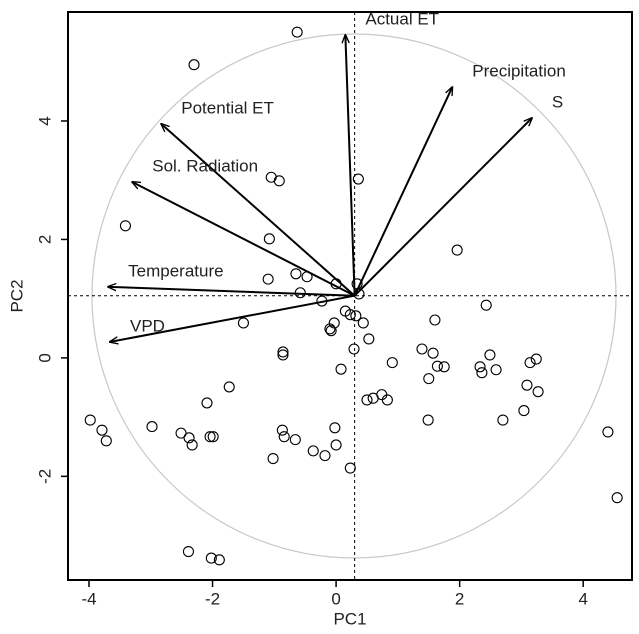 This screenshot has width=639, height=634. What do you see at coordinates (175, 270) in the screenshot?
I see `loading-label: Temperature` at bounding box center [175, 270].